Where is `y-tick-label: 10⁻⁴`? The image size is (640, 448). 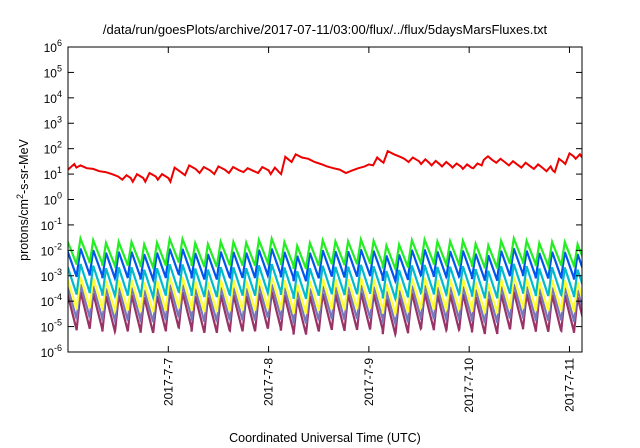
y-tick-label: 10⁻⁴ is located at coordinates (51, 300).